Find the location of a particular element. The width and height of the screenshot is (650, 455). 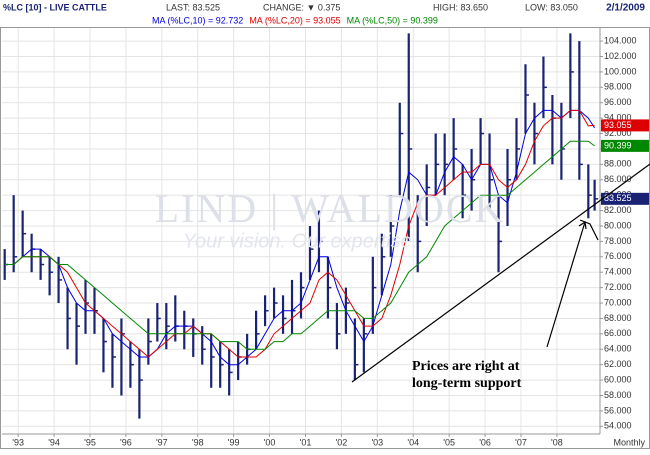

x-tick-label: '93 is located at coordinates (18, 442).